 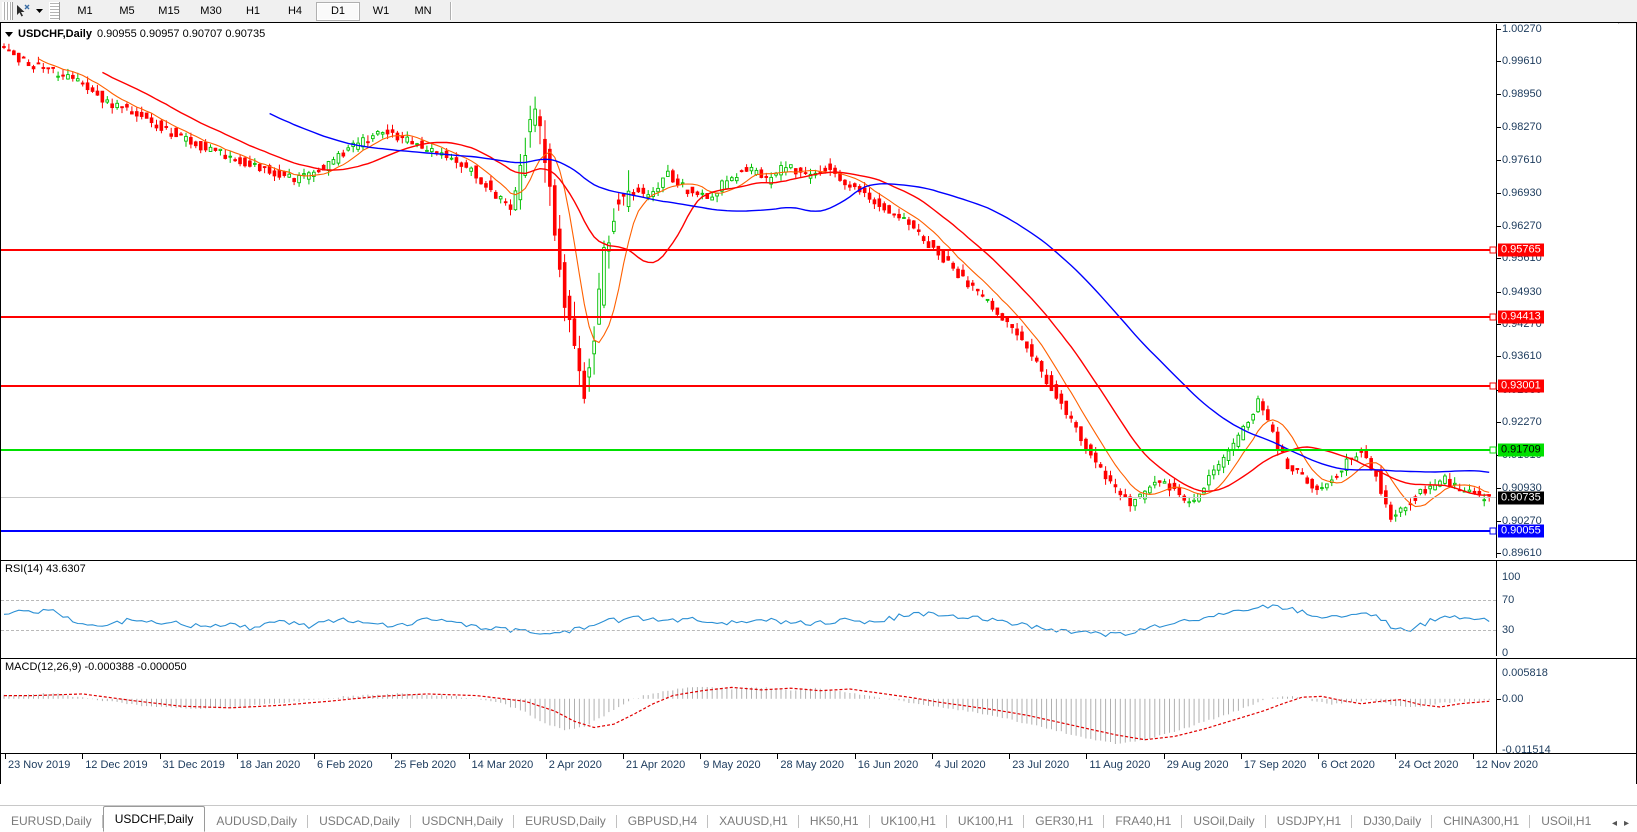 What do you see at coordinates (359, 821) in the screenshot?
I see `chart-tab-usdcad-daily: USDCAD,Daily` at bounding box center [359, 821].